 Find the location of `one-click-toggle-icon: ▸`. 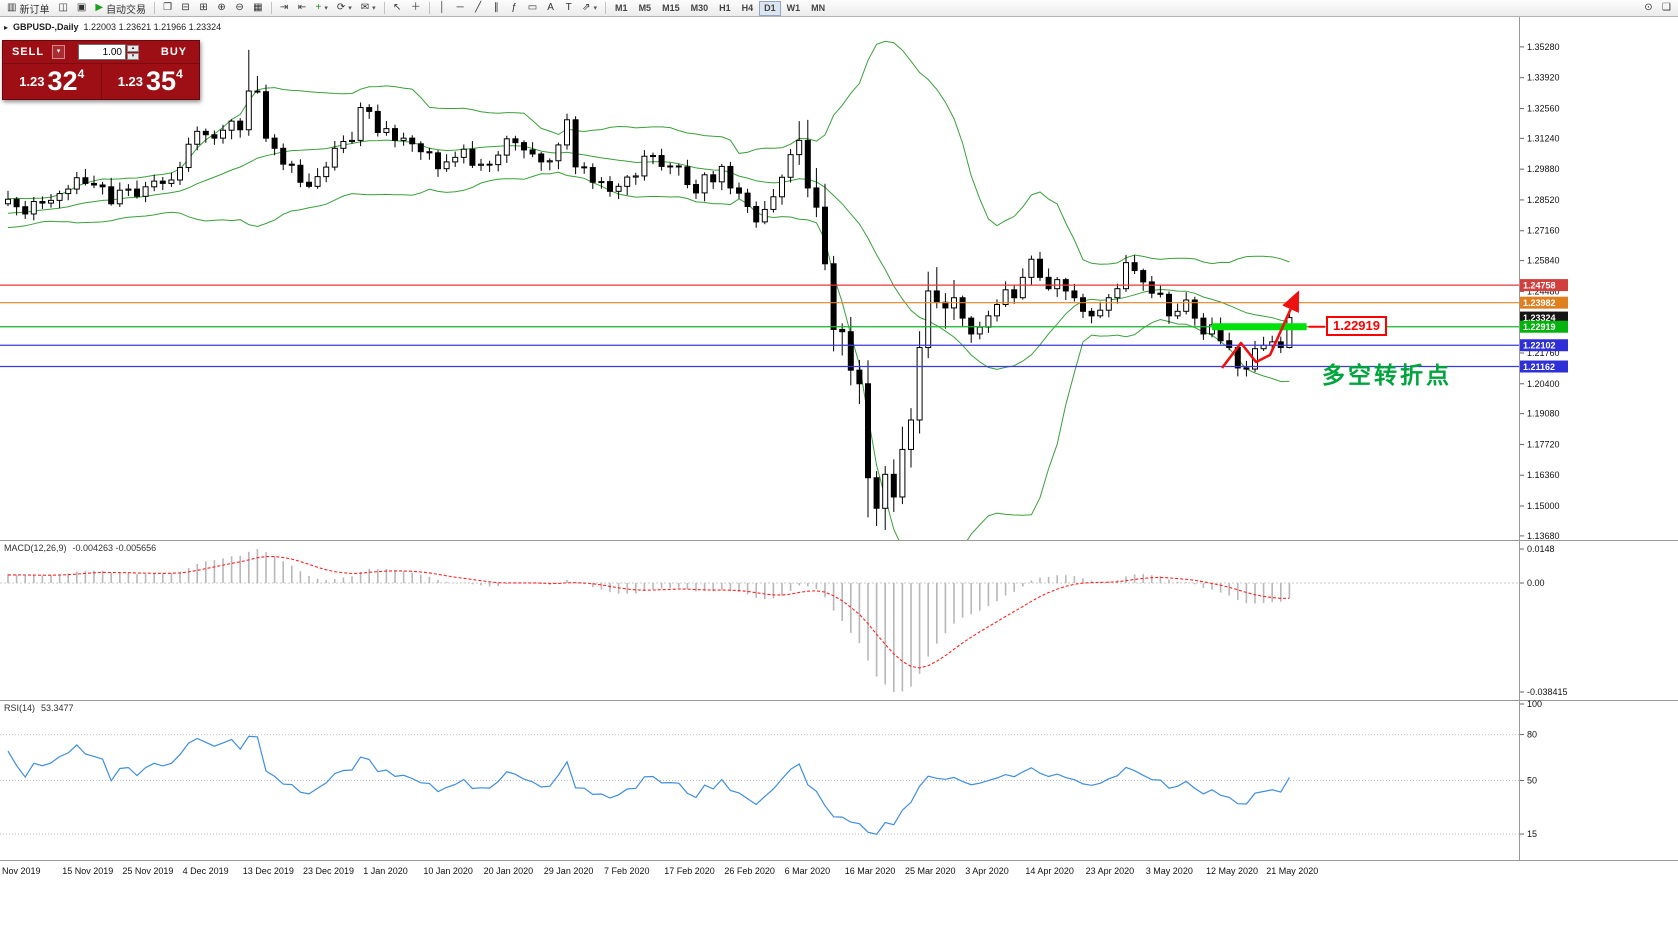

one-click-toggle-icon: ▸ is located at coordinates (6, 27).